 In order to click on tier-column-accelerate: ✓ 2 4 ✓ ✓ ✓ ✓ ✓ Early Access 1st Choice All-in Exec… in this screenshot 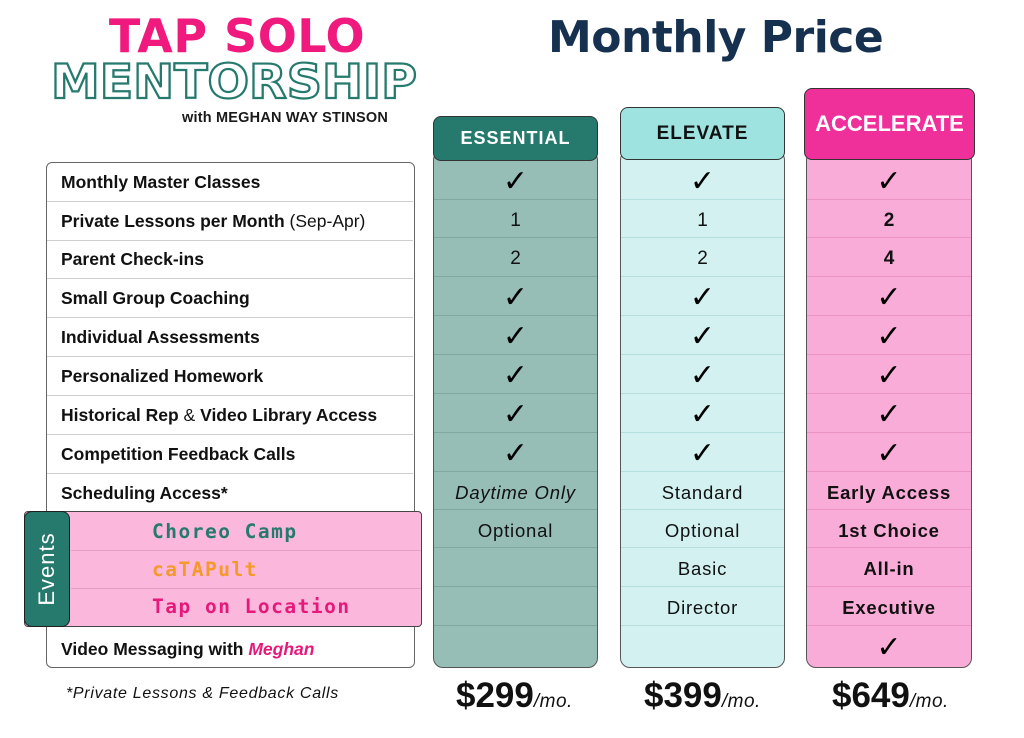, I will do `click(889, 409)`.